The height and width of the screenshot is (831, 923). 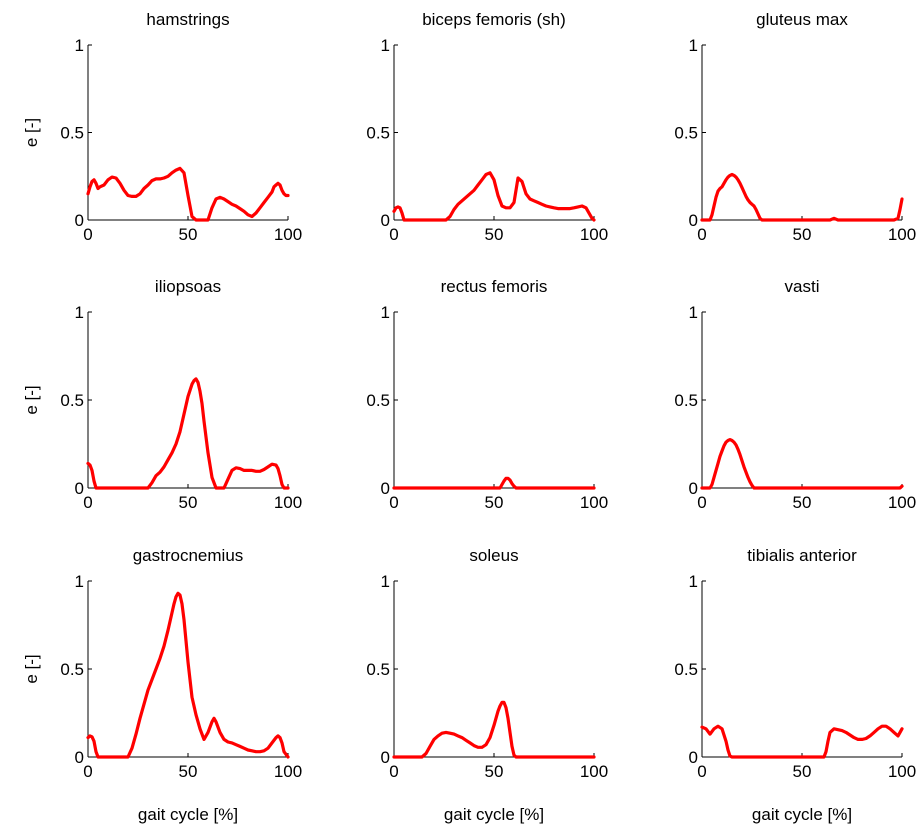 I want to click on subplot-gluteus-max: 0 50 100 0 0.5 1 gluteus max, so click(x=795, y=127).